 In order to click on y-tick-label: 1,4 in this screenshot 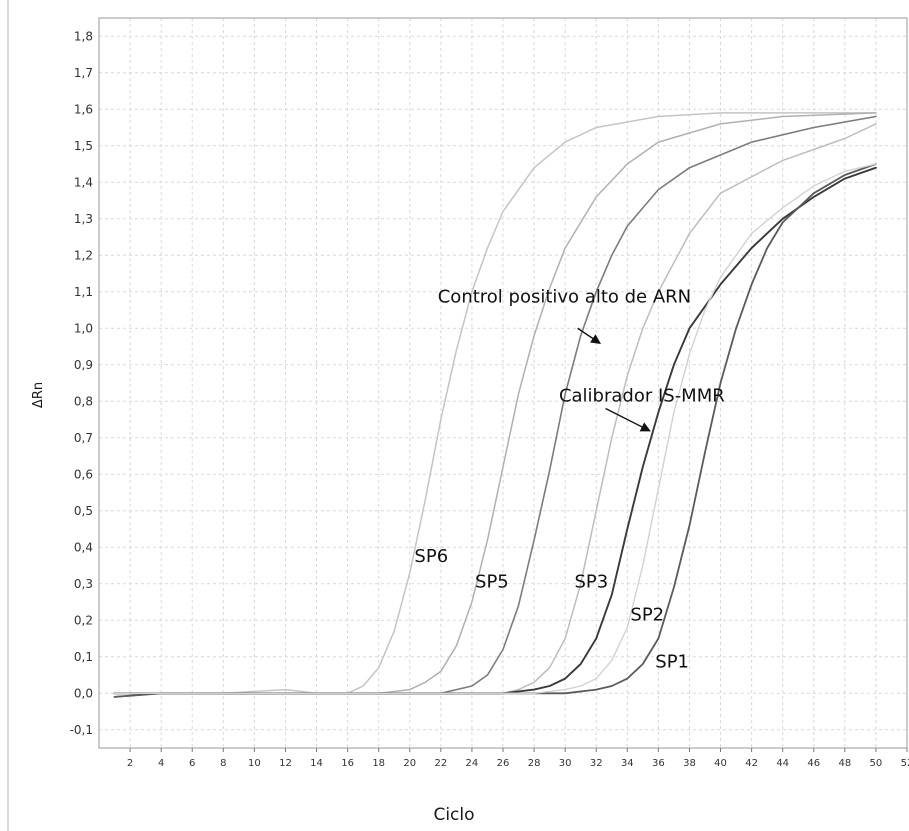, I will do `click(83, 182)`.